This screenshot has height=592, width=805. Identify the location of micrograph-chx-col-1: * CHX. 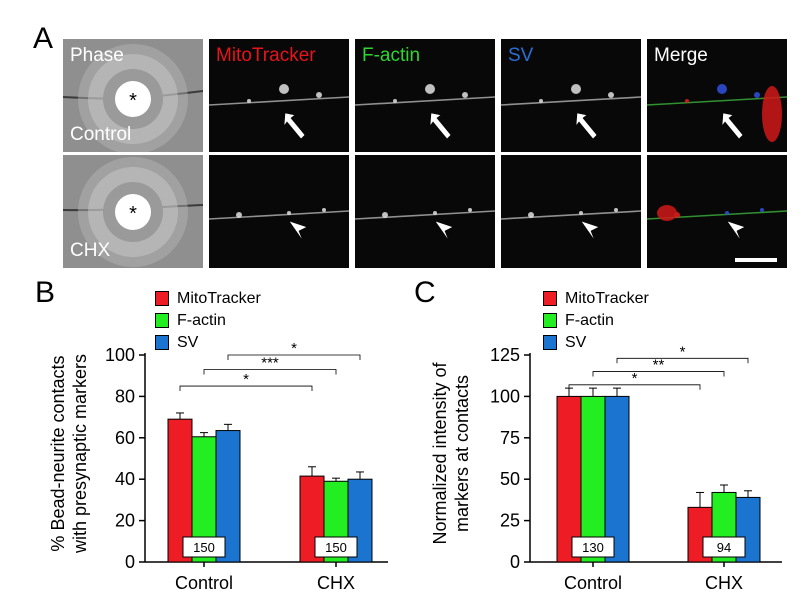
(133, 211).